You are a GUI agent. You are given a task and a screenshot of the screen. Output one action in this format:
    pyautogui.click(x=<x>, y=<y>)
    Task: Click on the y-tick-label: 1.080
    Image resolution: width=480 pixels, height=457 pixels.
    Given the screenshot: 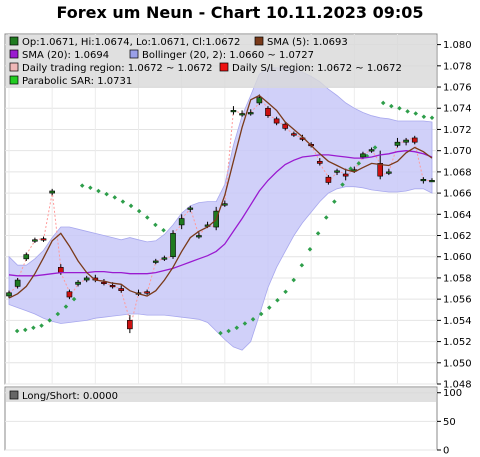 What is the action you would take?
    pyautogui.click(x=457, y=45)
    